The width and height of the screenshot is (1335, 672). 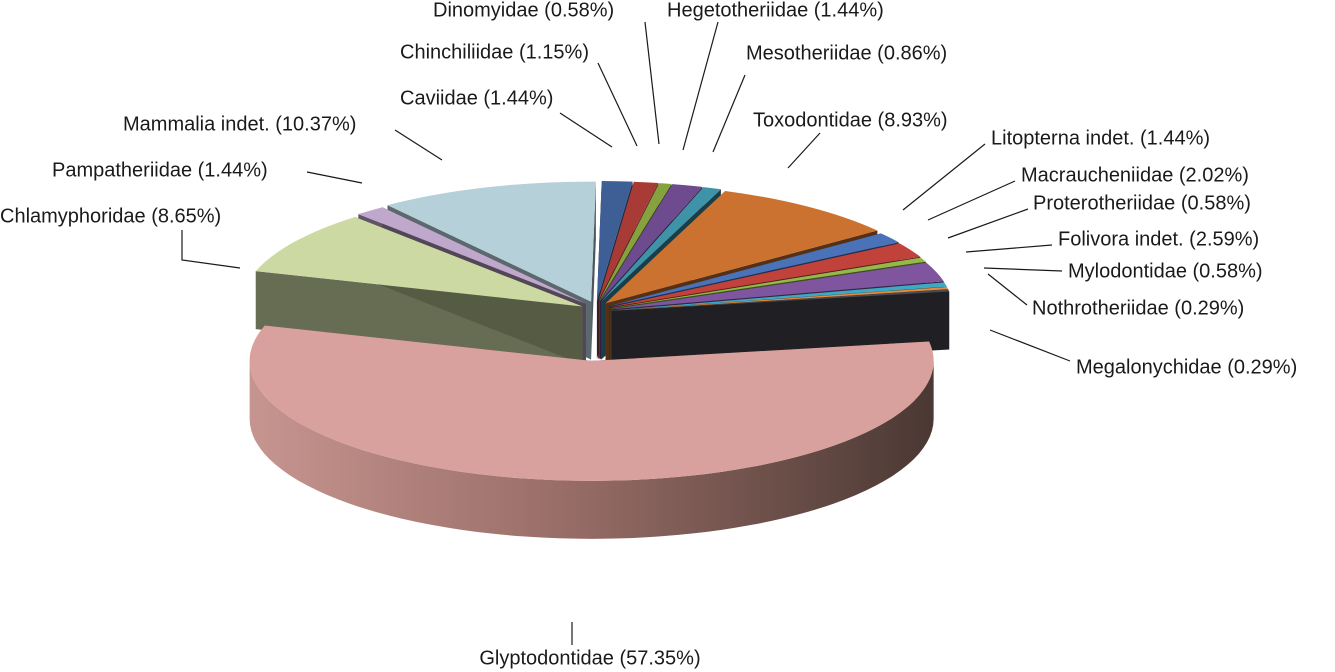 What do you see at coordinates (1158, 239) in the screenshot?
I see `label-folivora-indet: Folivora indet. (2.59%)` at bounding box center [1158, 239].